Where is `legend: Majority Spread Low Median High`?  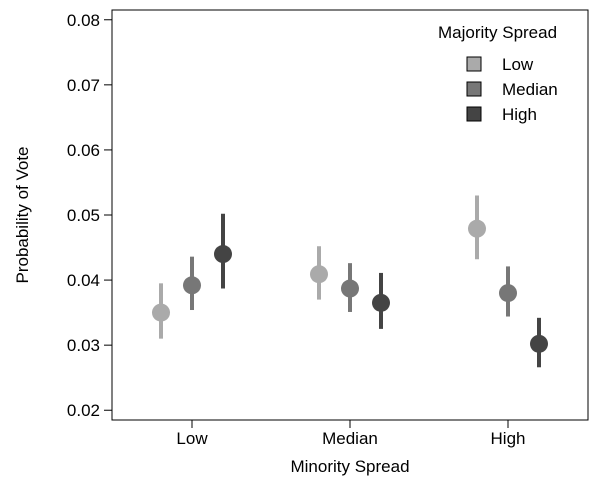 legend: Majority Spread Low Median High is located at coordinates (498, 73).